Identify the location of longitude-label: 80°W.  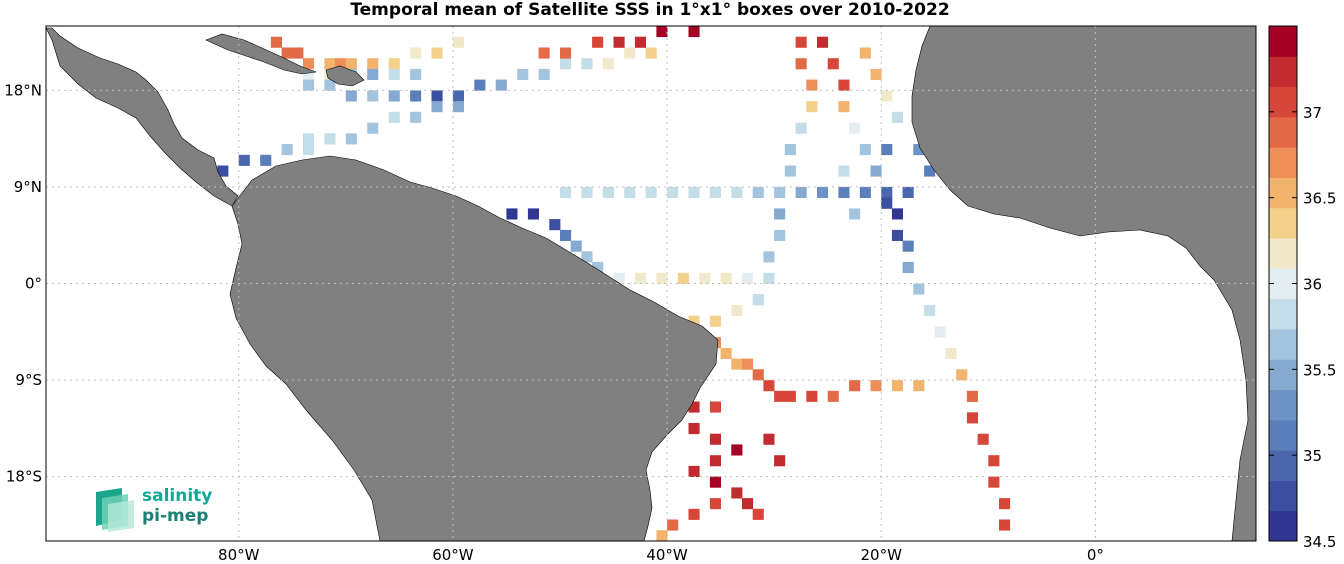
(239, 555).